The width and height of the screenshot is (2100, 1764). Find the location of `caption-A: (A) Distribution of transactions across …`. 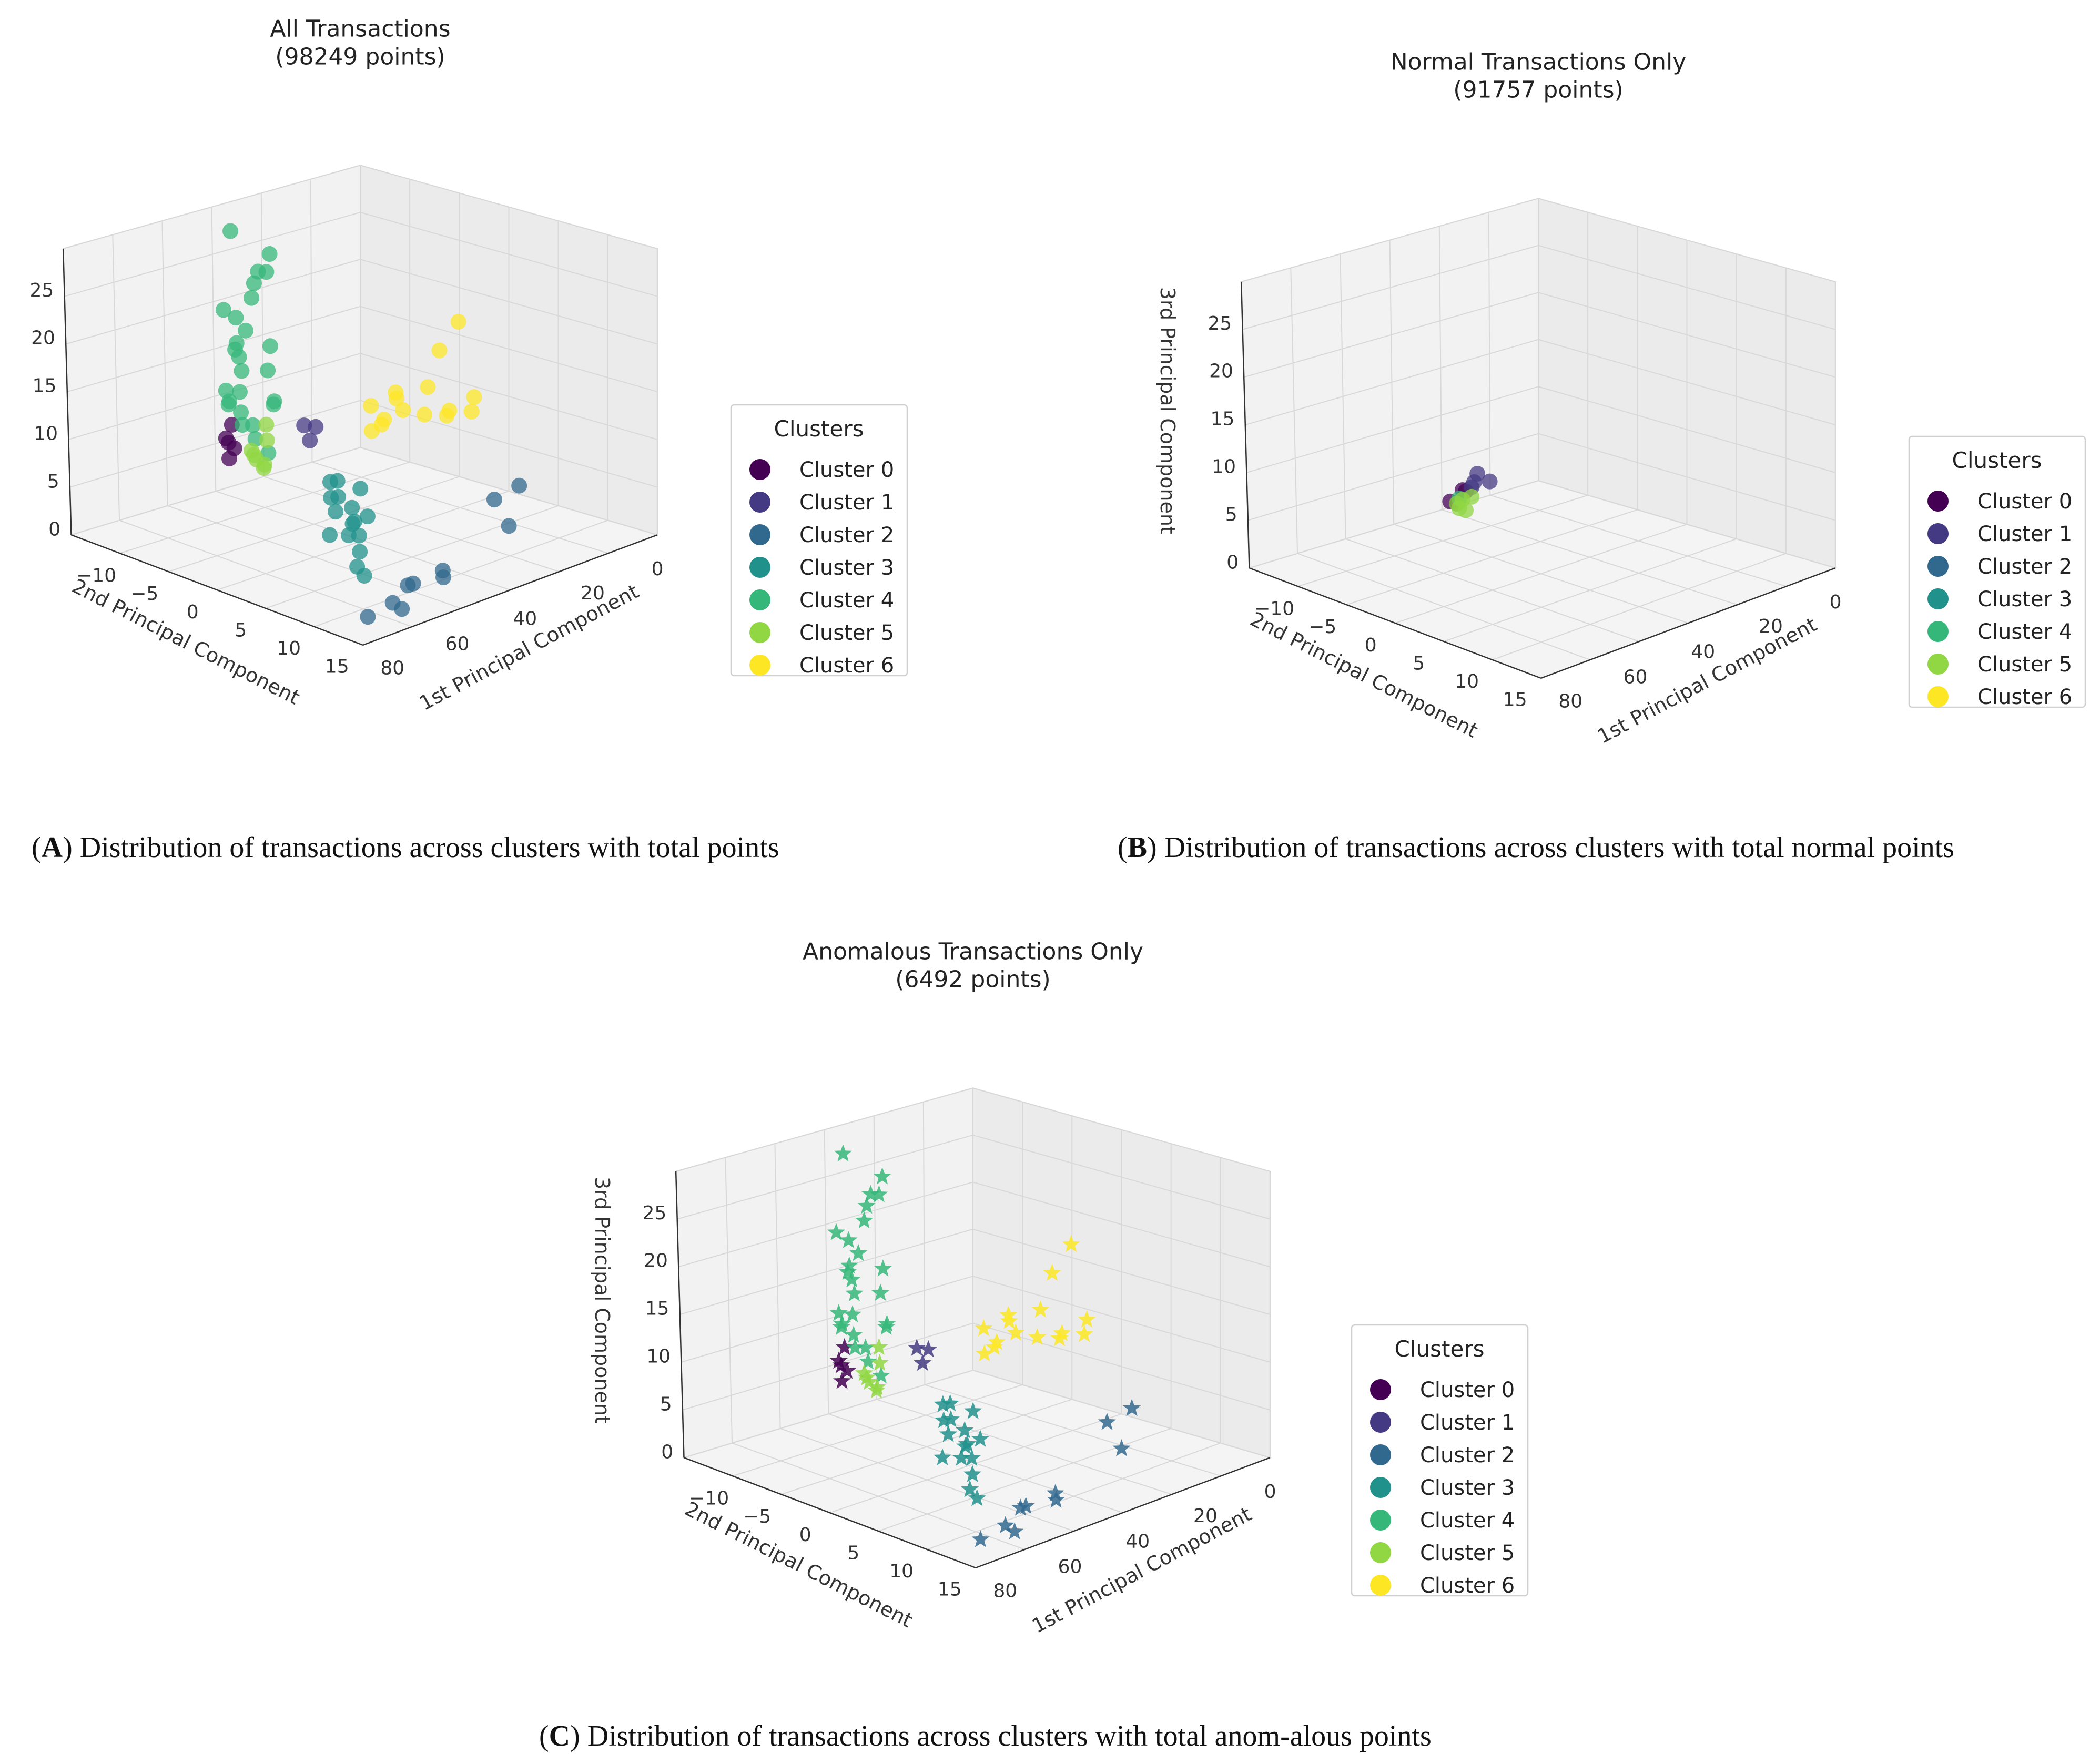

caption-A: (A) Distribution of transactions across … is located at coordinates (406, 848).